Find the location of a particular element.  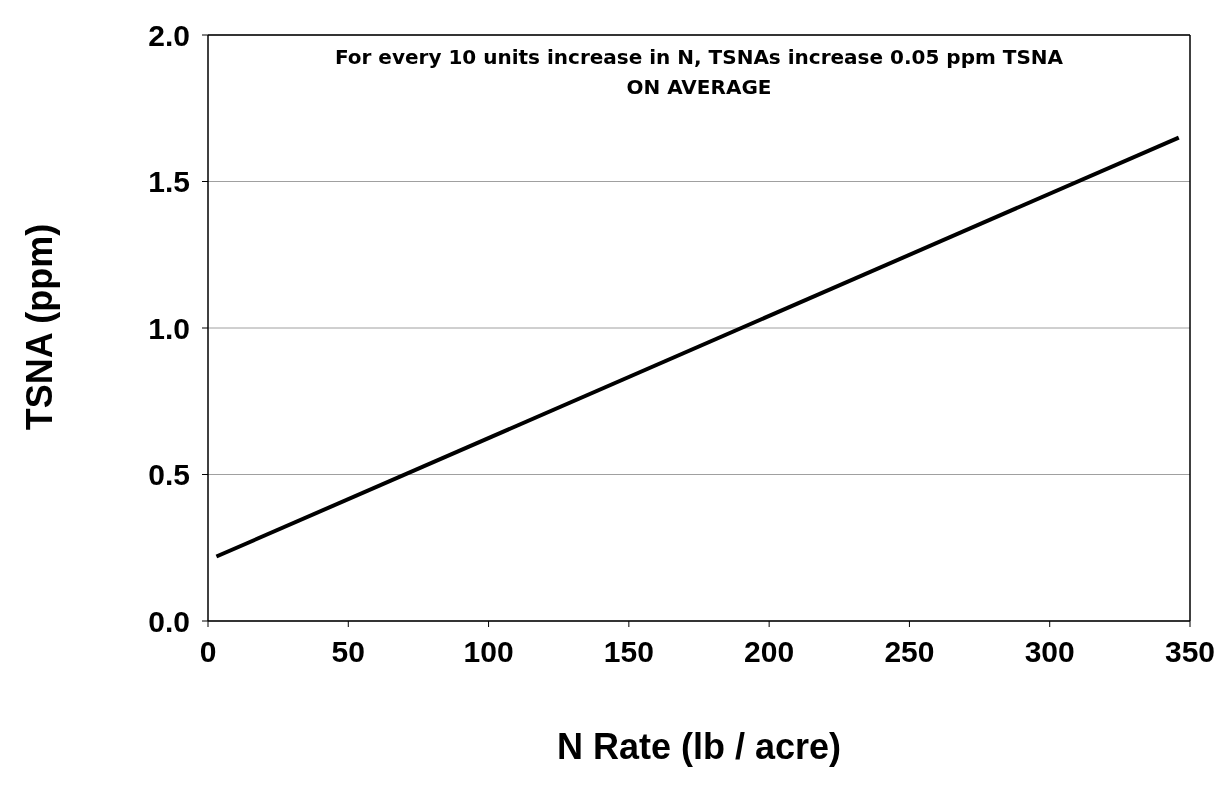

x-tick-label: 0 is located at coordinates (208, 652).